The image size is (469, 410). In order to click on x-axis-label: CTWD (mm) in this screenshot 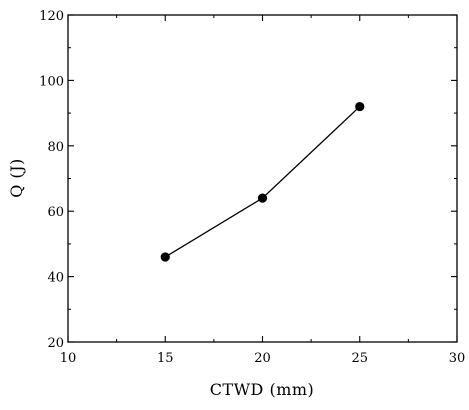, I will do `click(262, 389)`.